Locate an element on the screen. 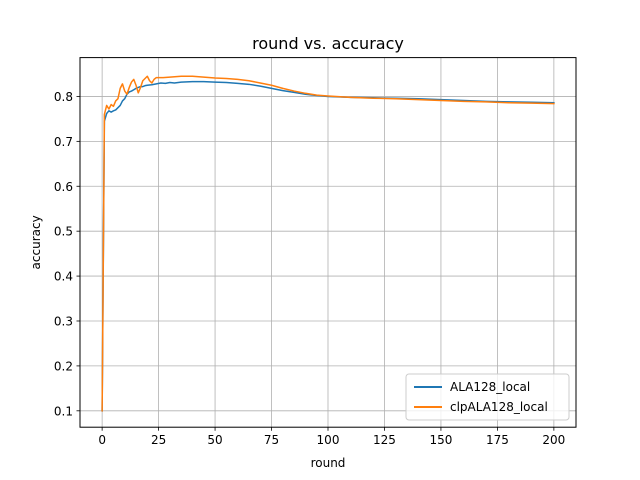 This screenshot has width=640, height=480. y-tick-label: 0.3 is located at coordinates (63, 321).